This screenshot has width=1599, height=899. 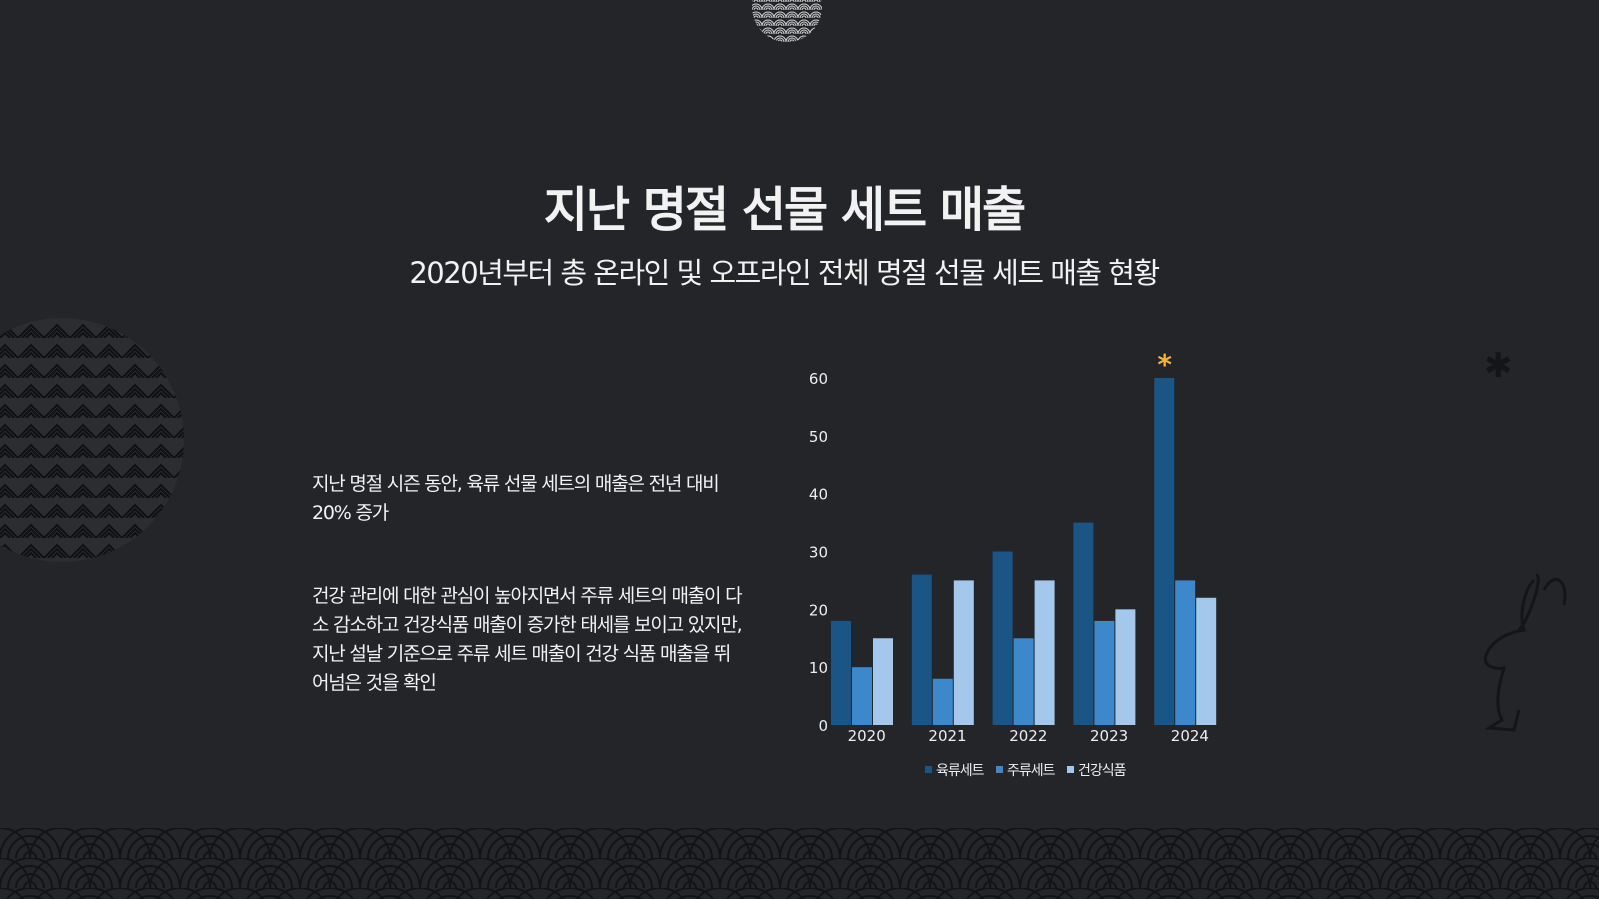 I want to click on x-tick-label: 2022, so click(x=1028, y=736).